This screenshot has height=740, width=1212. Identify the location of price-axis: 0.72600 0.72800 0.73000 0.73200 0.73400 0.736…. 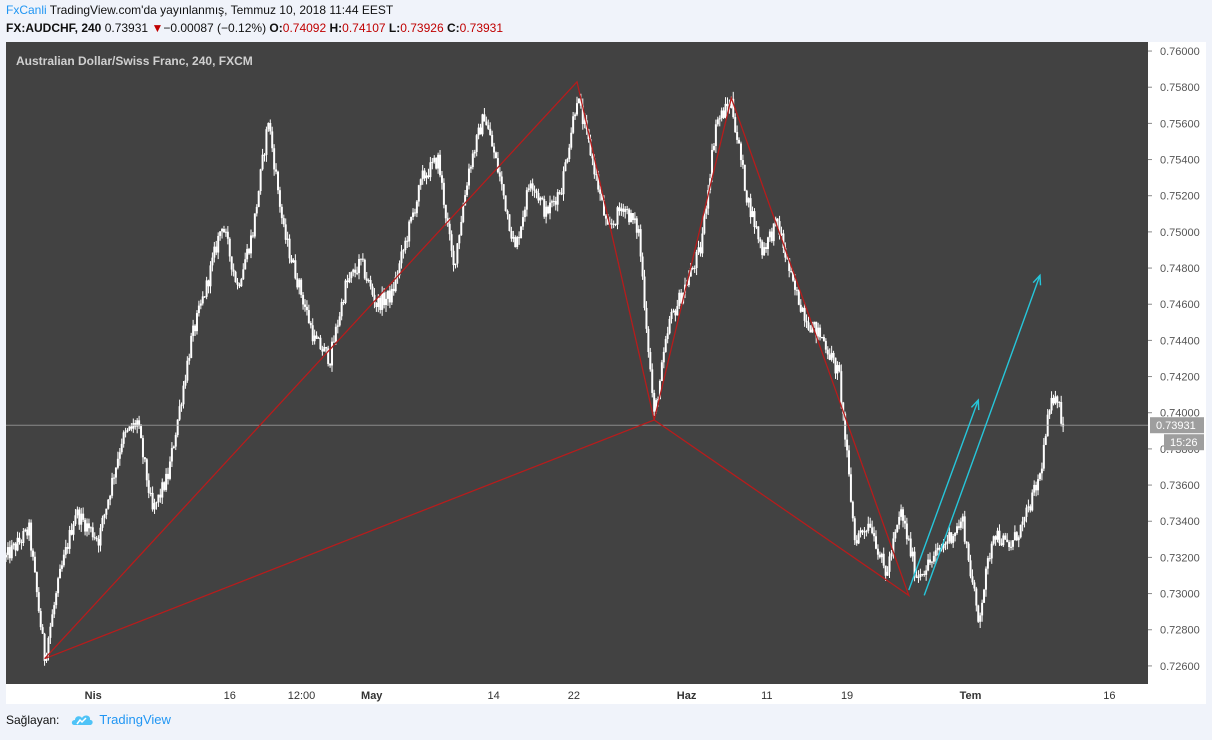
(1177, 373).